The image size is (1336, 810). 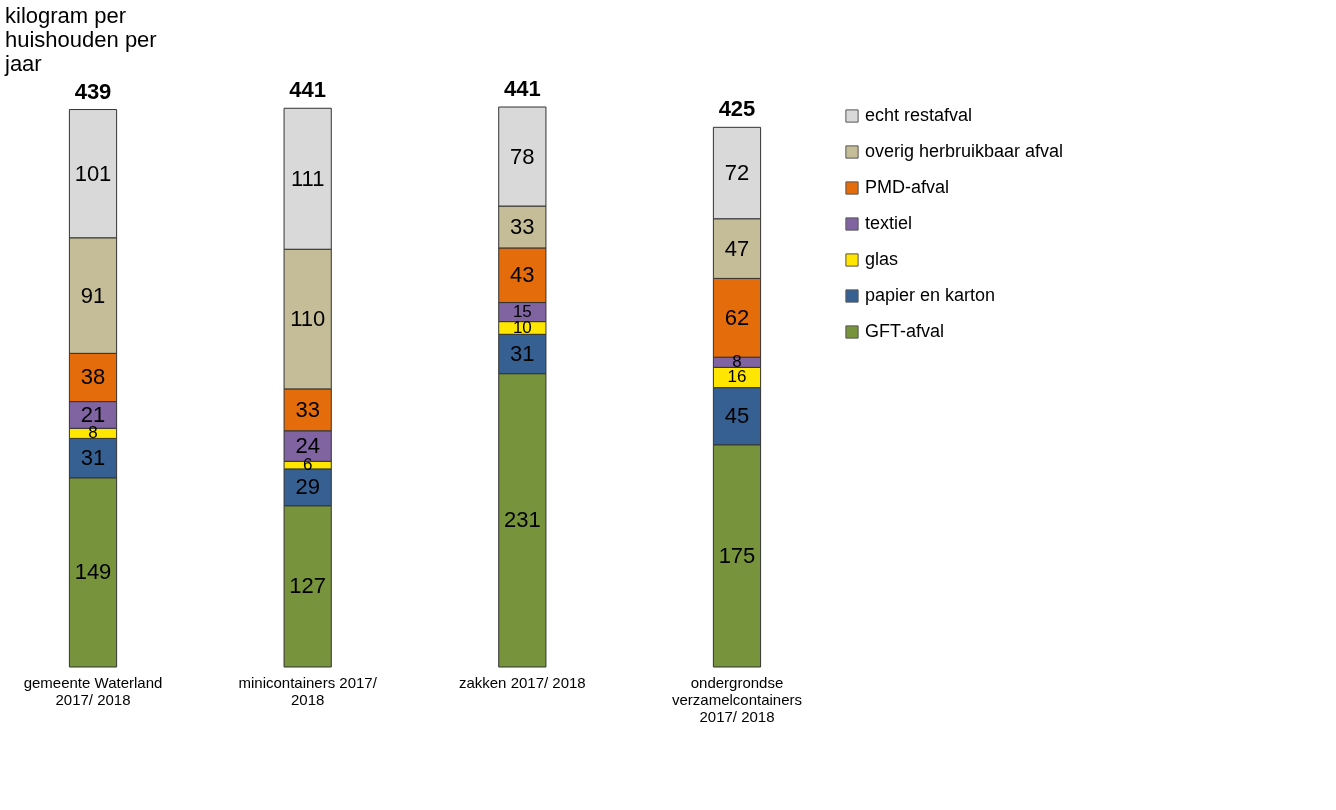 What do you see at coordinates (80, 39) in the screenshot?
I see `y-axis-title: kilogram per huishouden per jaar` at bounding box center [80, 39].